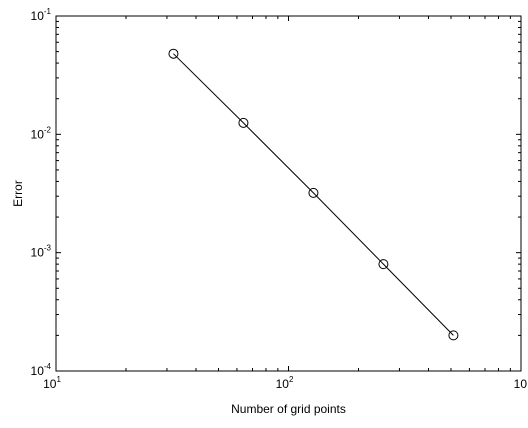  What do you see at coordinates (18, 193) in the screenshot?
I see `y-axis-label: Error` at bounding box center [18, 193].